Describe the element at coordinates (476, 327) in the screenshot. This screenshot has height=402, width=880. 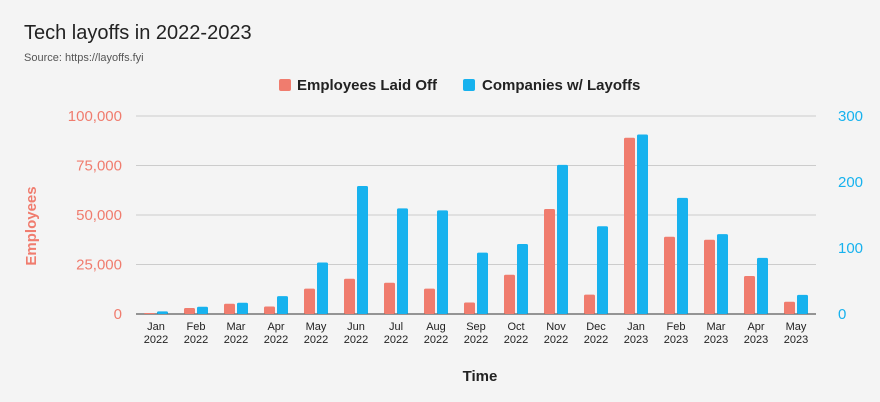
I see `x-tick-month: Sep` at that location.